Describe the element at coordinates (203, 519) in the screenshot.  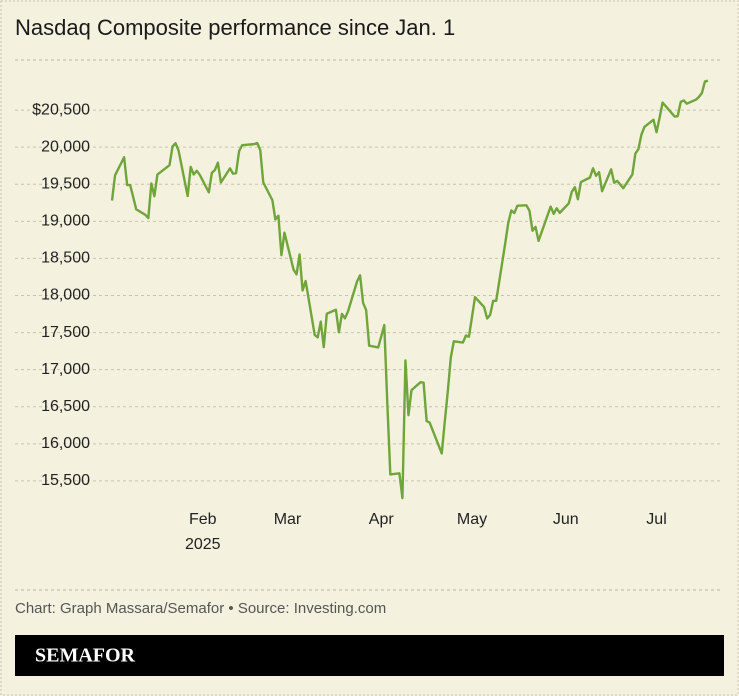
I see `x-tick-label: Feb` at that location.